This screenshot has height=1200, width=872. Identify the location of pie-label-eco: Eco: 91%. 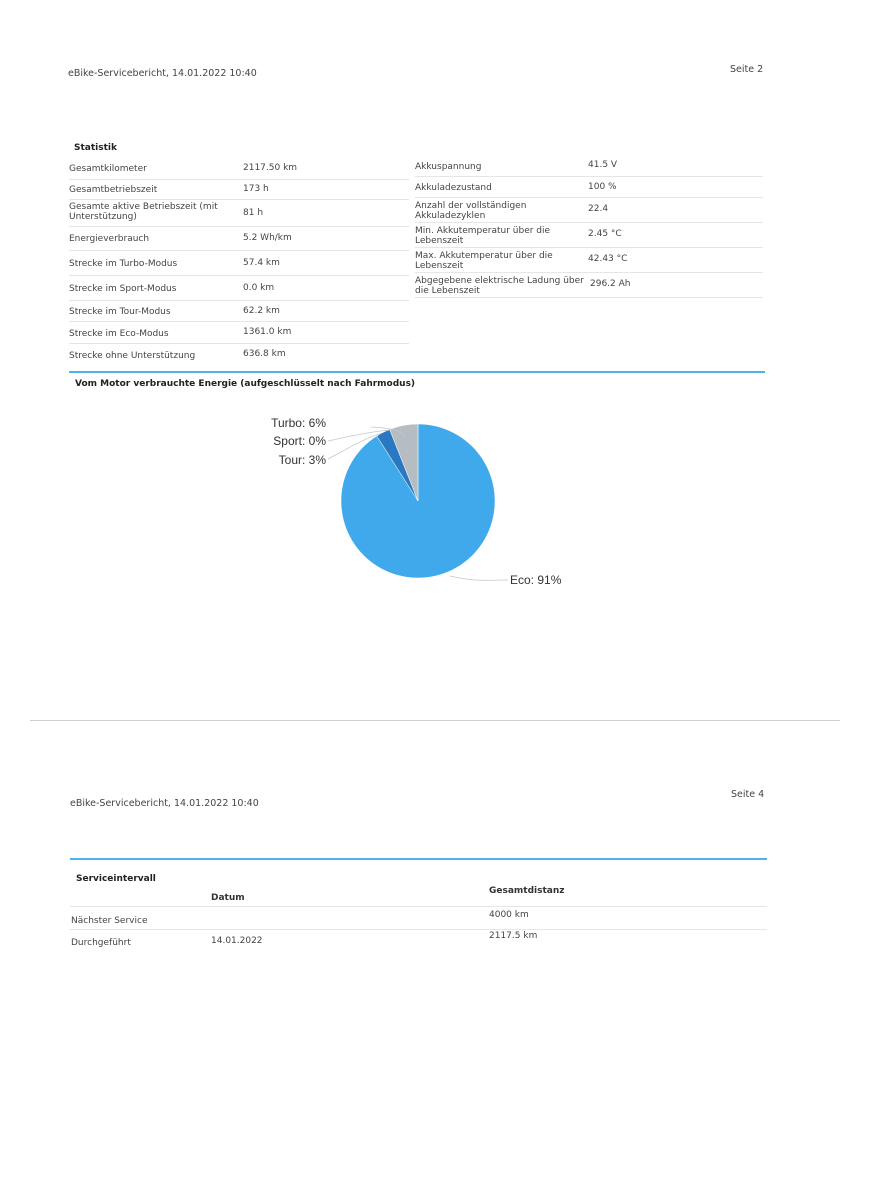
(536, 580).